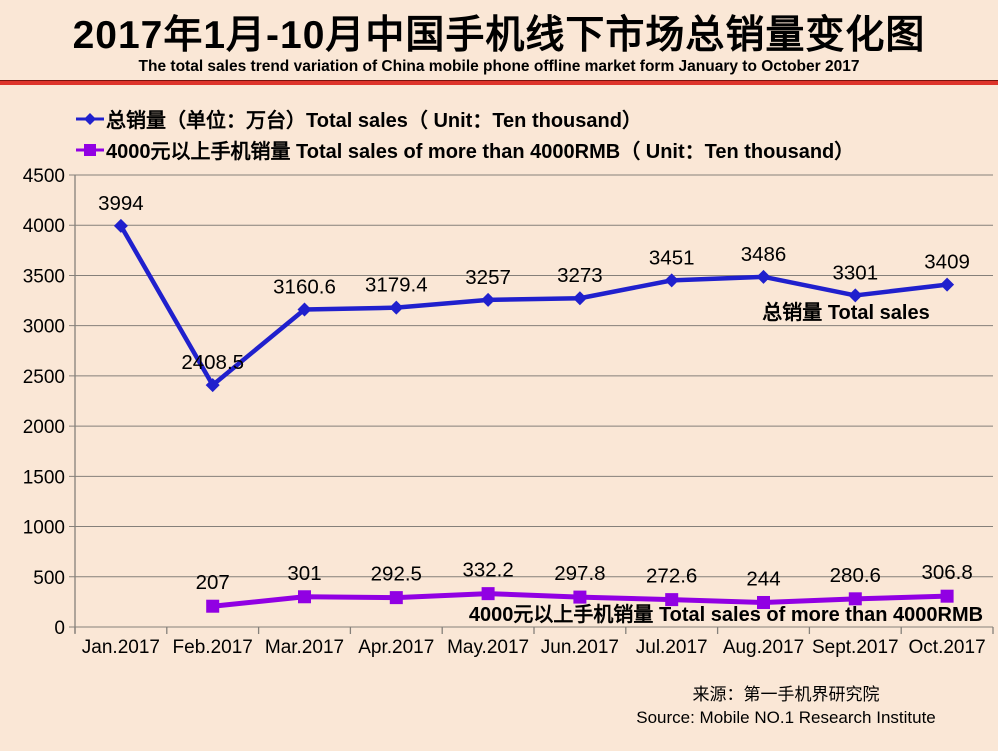 Image resolution: width=998 pixels, height=751 pixels. Describe the element at coordinates (488, 647) in the screenshot. I see `x-tick-label: May.2017` at that location.